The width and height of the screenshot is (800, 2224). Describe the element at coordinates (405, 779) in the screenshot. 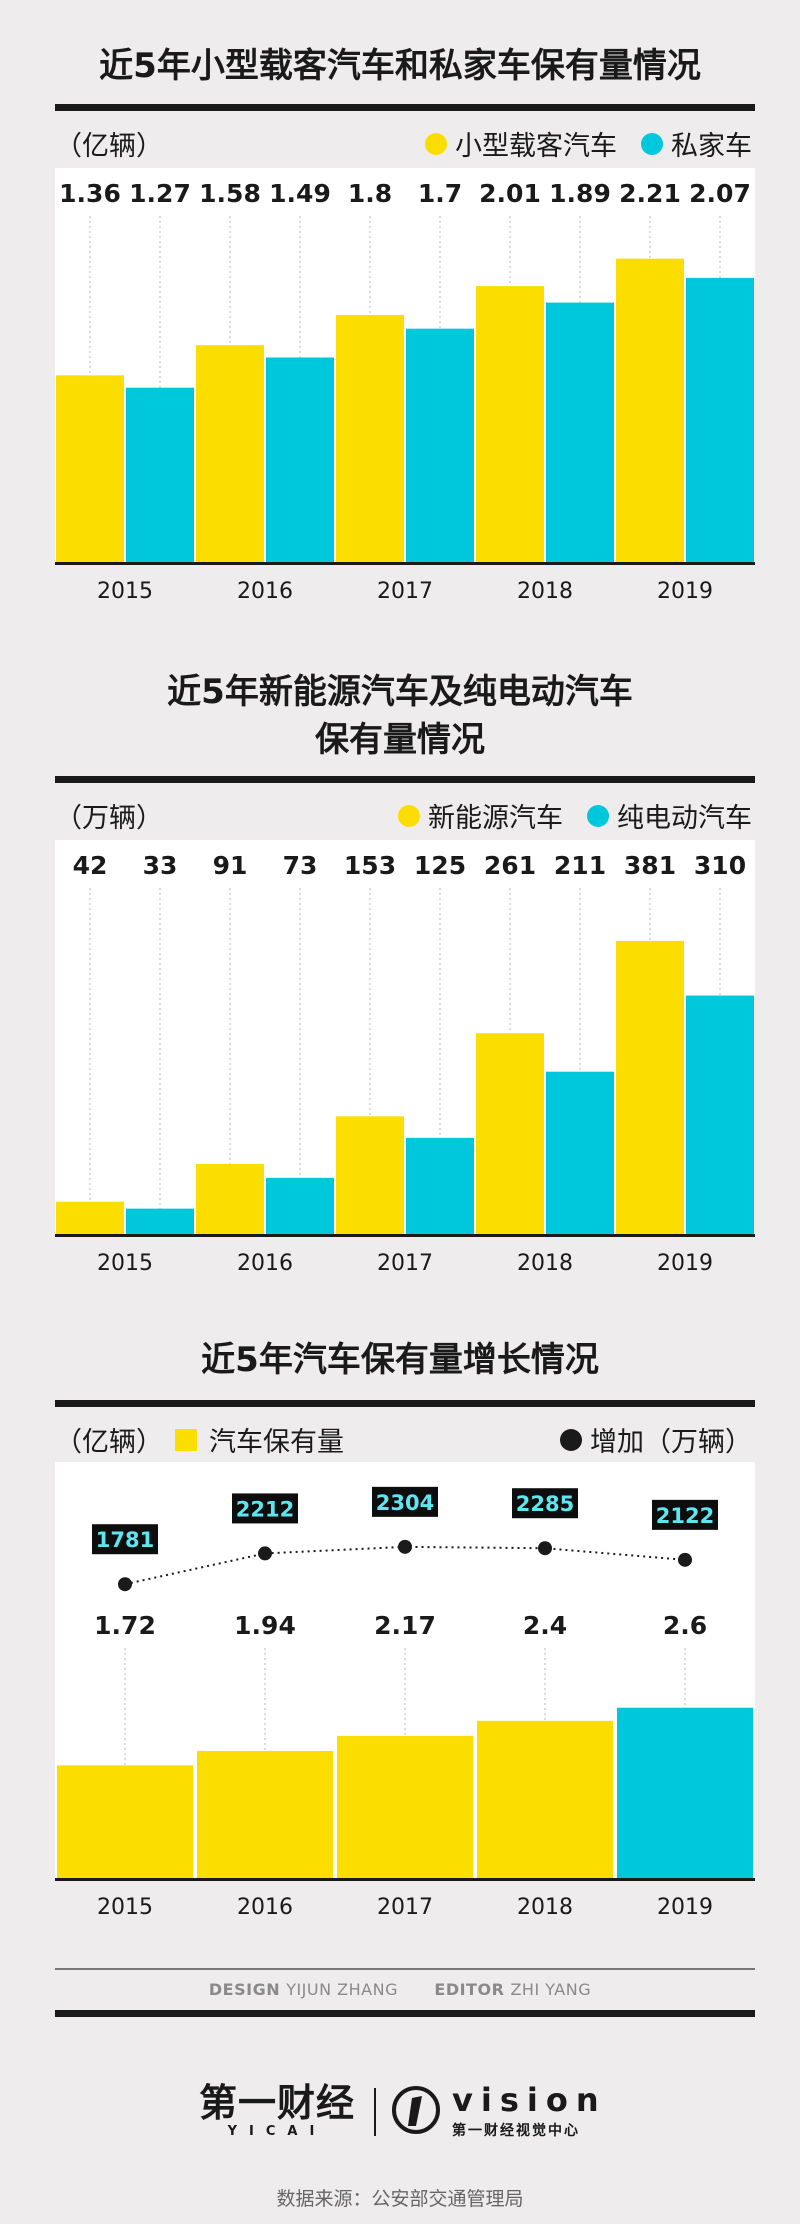

I see `chart2-top-rule` at that location.